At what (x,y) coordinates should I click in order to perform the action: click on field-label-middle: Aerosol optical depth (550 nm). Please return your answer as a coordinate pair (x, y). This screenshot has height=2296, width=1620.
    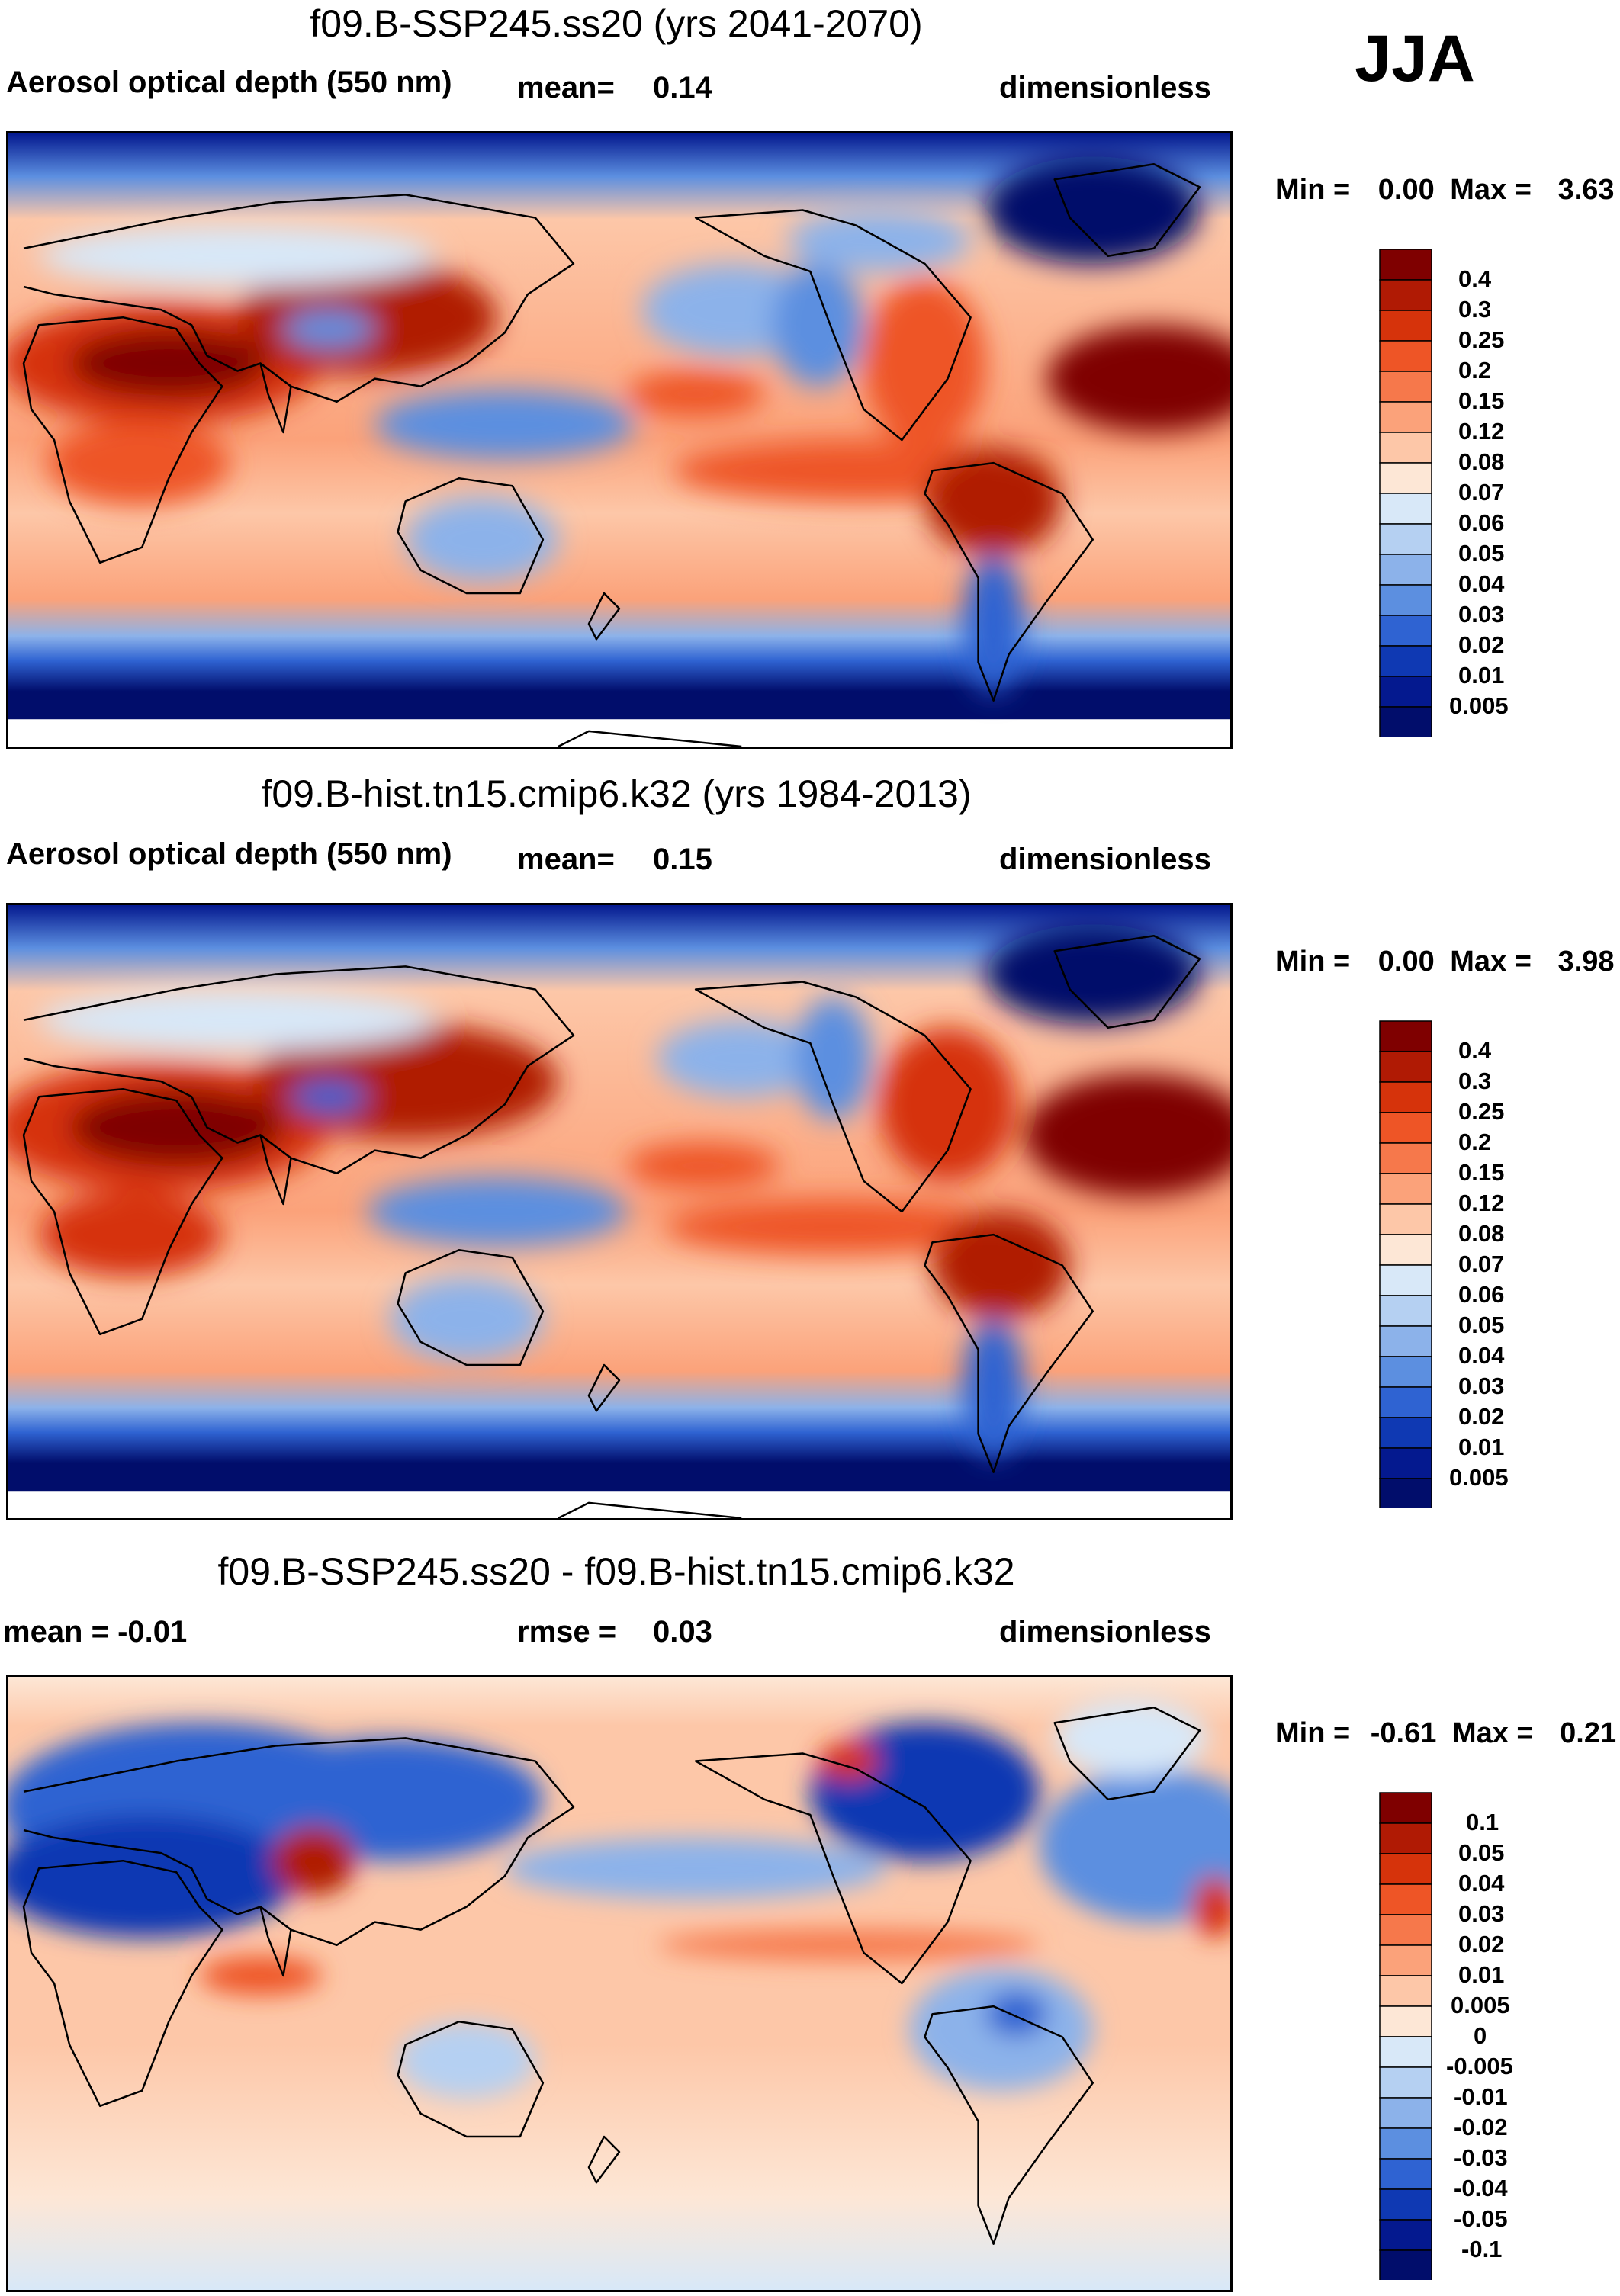
    Looking at the image, I should click on (229, 854).